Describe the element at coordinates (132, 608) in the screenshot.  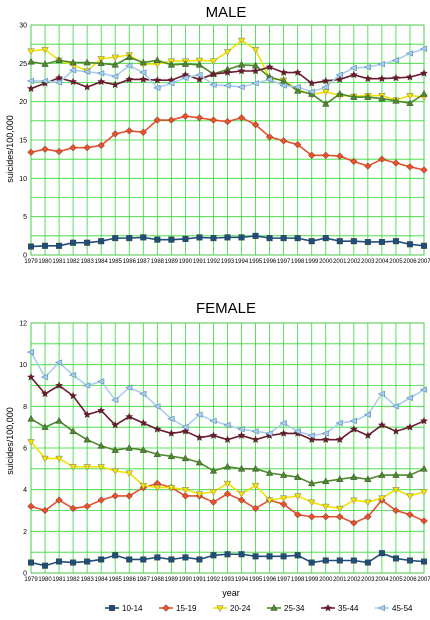
I see `legend-label: 10-14` at that location.